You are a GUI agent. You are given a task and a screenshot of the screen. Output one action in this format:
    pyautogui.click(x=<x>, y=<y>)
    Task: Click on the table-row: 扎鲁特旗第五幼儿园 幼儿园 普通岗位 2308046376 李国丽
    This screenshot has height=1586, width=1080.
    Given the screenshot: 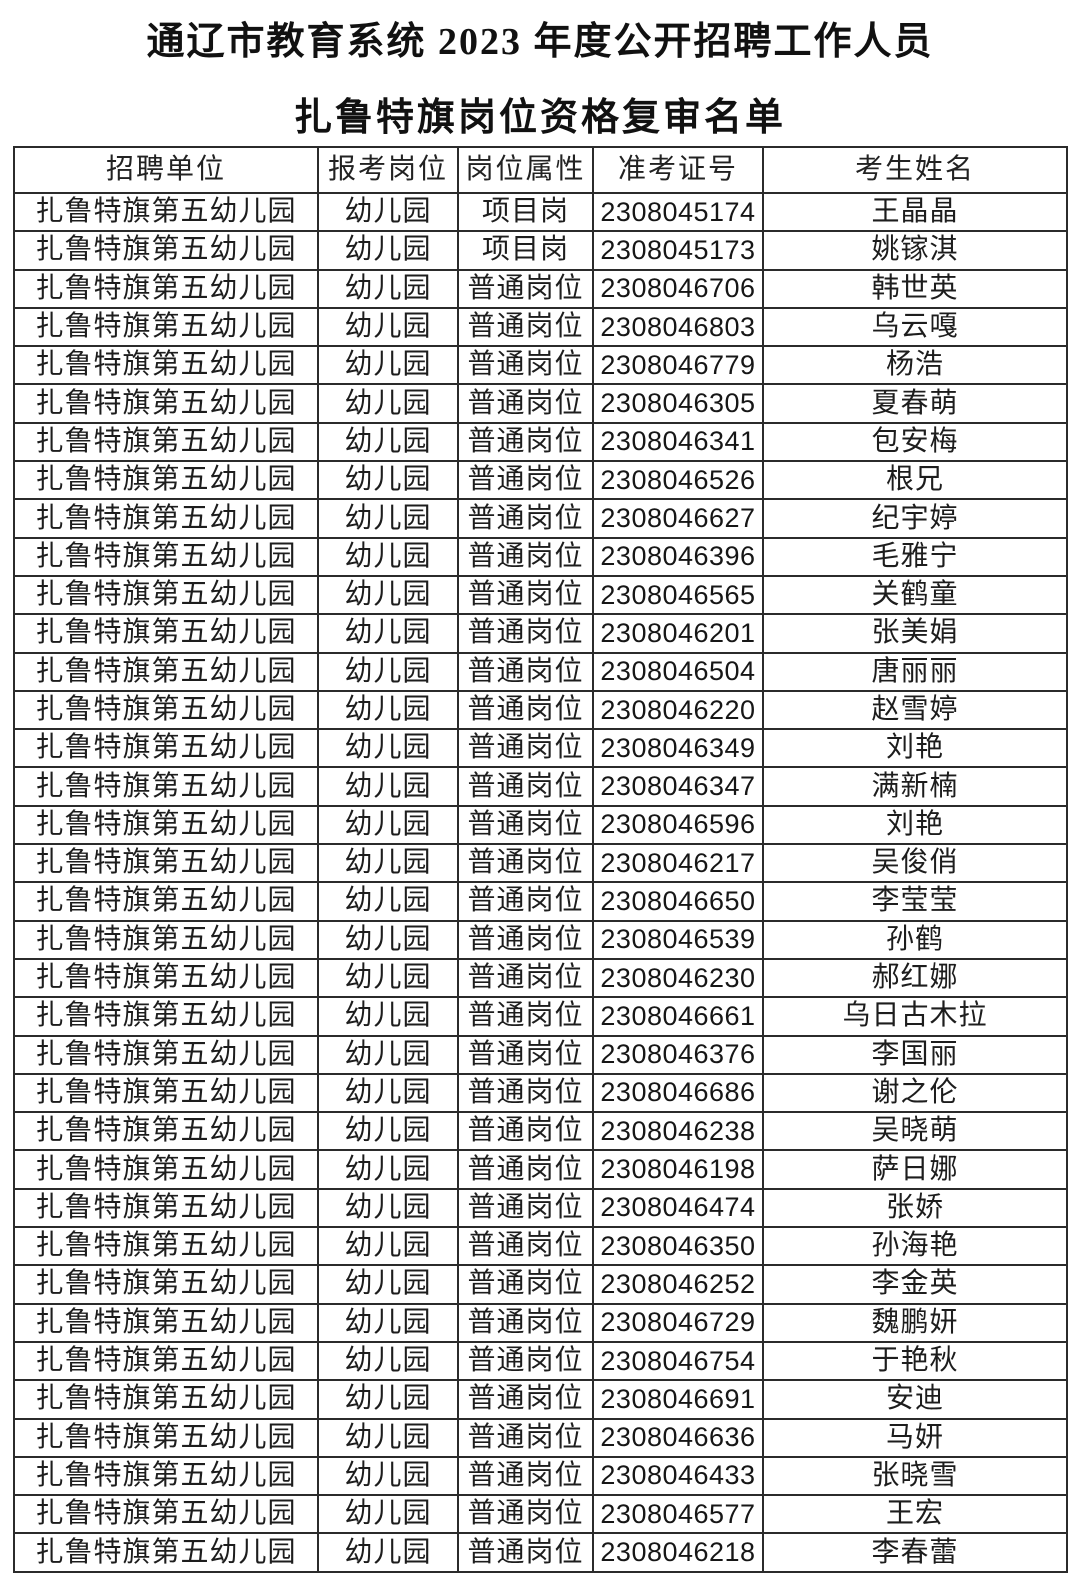 What is the action you would take?
    pyautogui.click(x=540, y=1054)
    